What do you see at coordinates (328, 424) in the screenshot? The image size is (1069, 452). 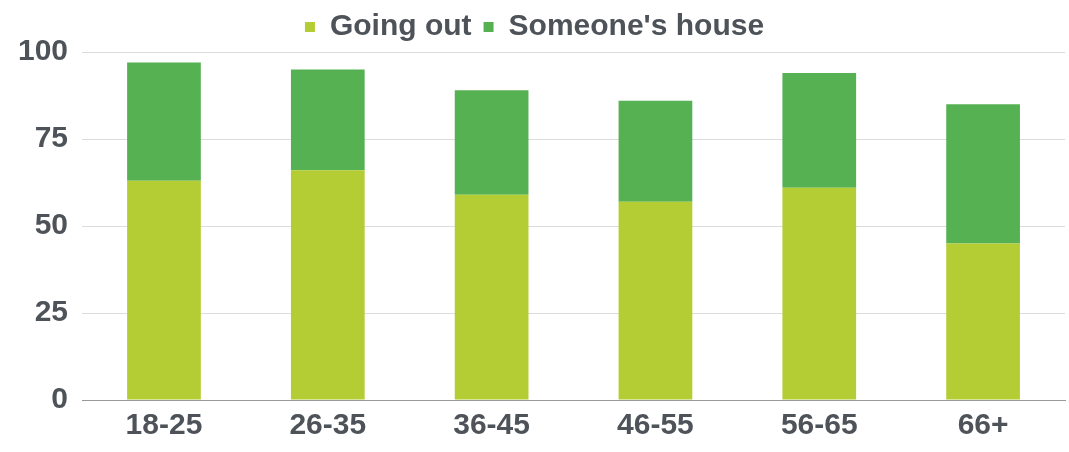 I see `x-tick-label: 26-35` at bounding box center [328, 424].